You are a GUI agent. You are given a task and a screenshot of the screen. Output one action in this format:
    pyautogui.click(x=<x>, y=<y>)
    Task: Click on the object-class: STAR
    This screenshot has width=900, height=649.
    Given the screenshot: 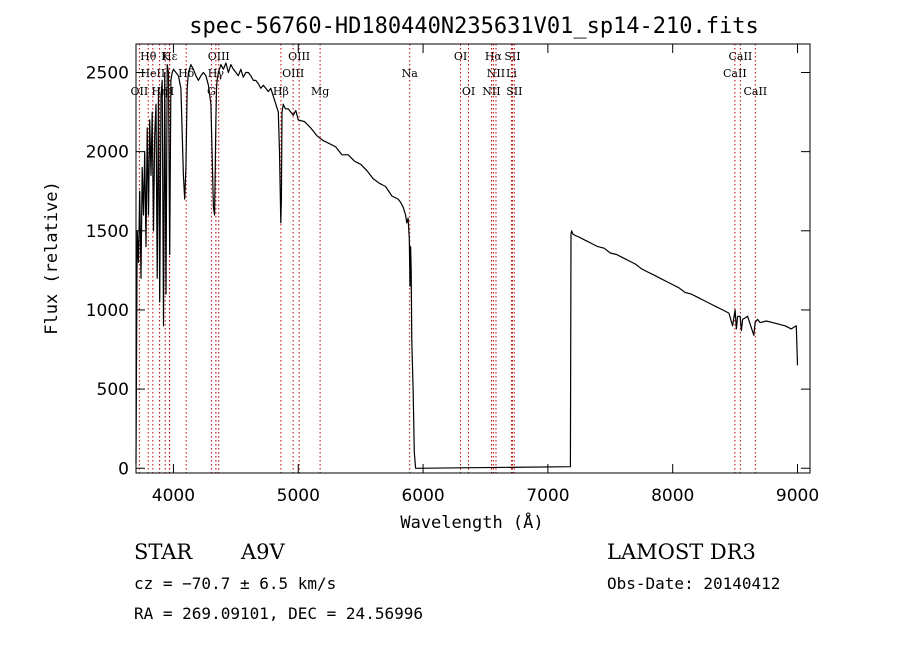 What is the action you would take?
    pyautogui.click(x=163, y=552)
    